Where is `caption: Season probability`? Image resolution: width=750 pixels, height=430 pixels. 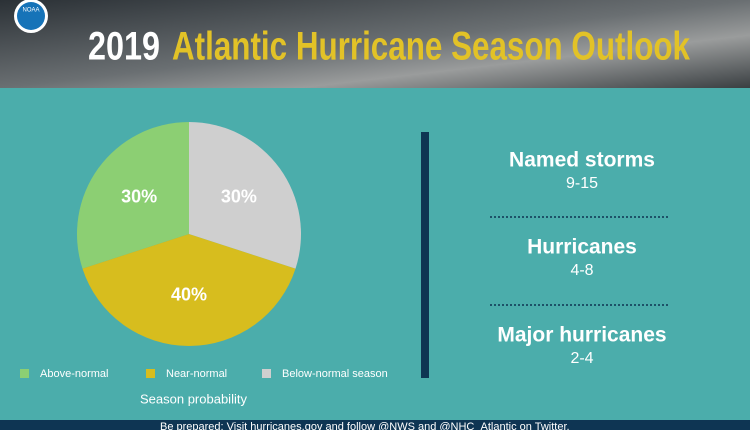
caption: Season probability is located at coordinates (193, 398).